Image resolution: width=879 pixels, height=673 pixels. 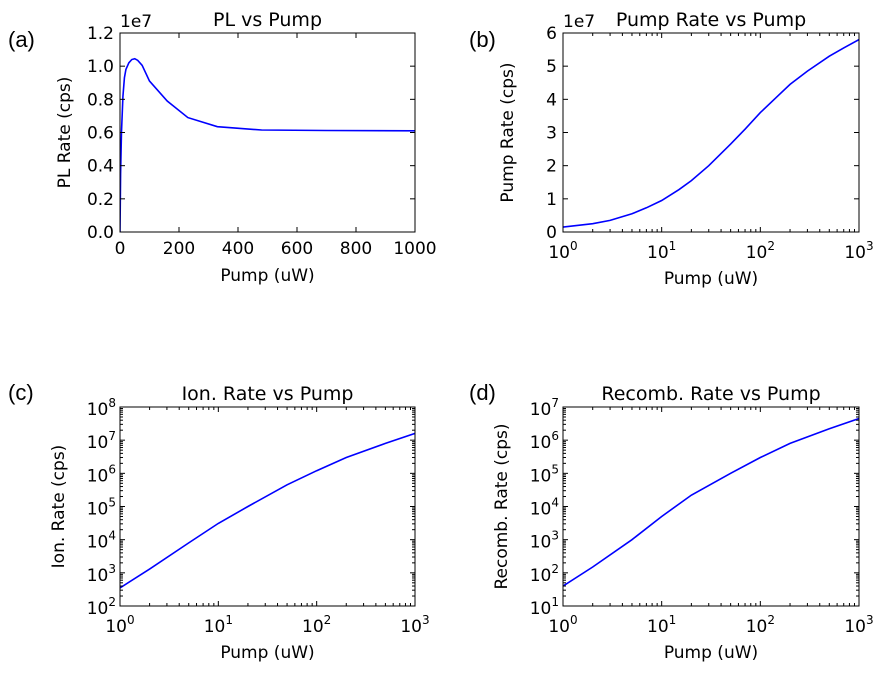 What do you see at coordinates (551, 67) in the screenshot?
I see `y-tick-label: 5` at bounding box center [551, 67].